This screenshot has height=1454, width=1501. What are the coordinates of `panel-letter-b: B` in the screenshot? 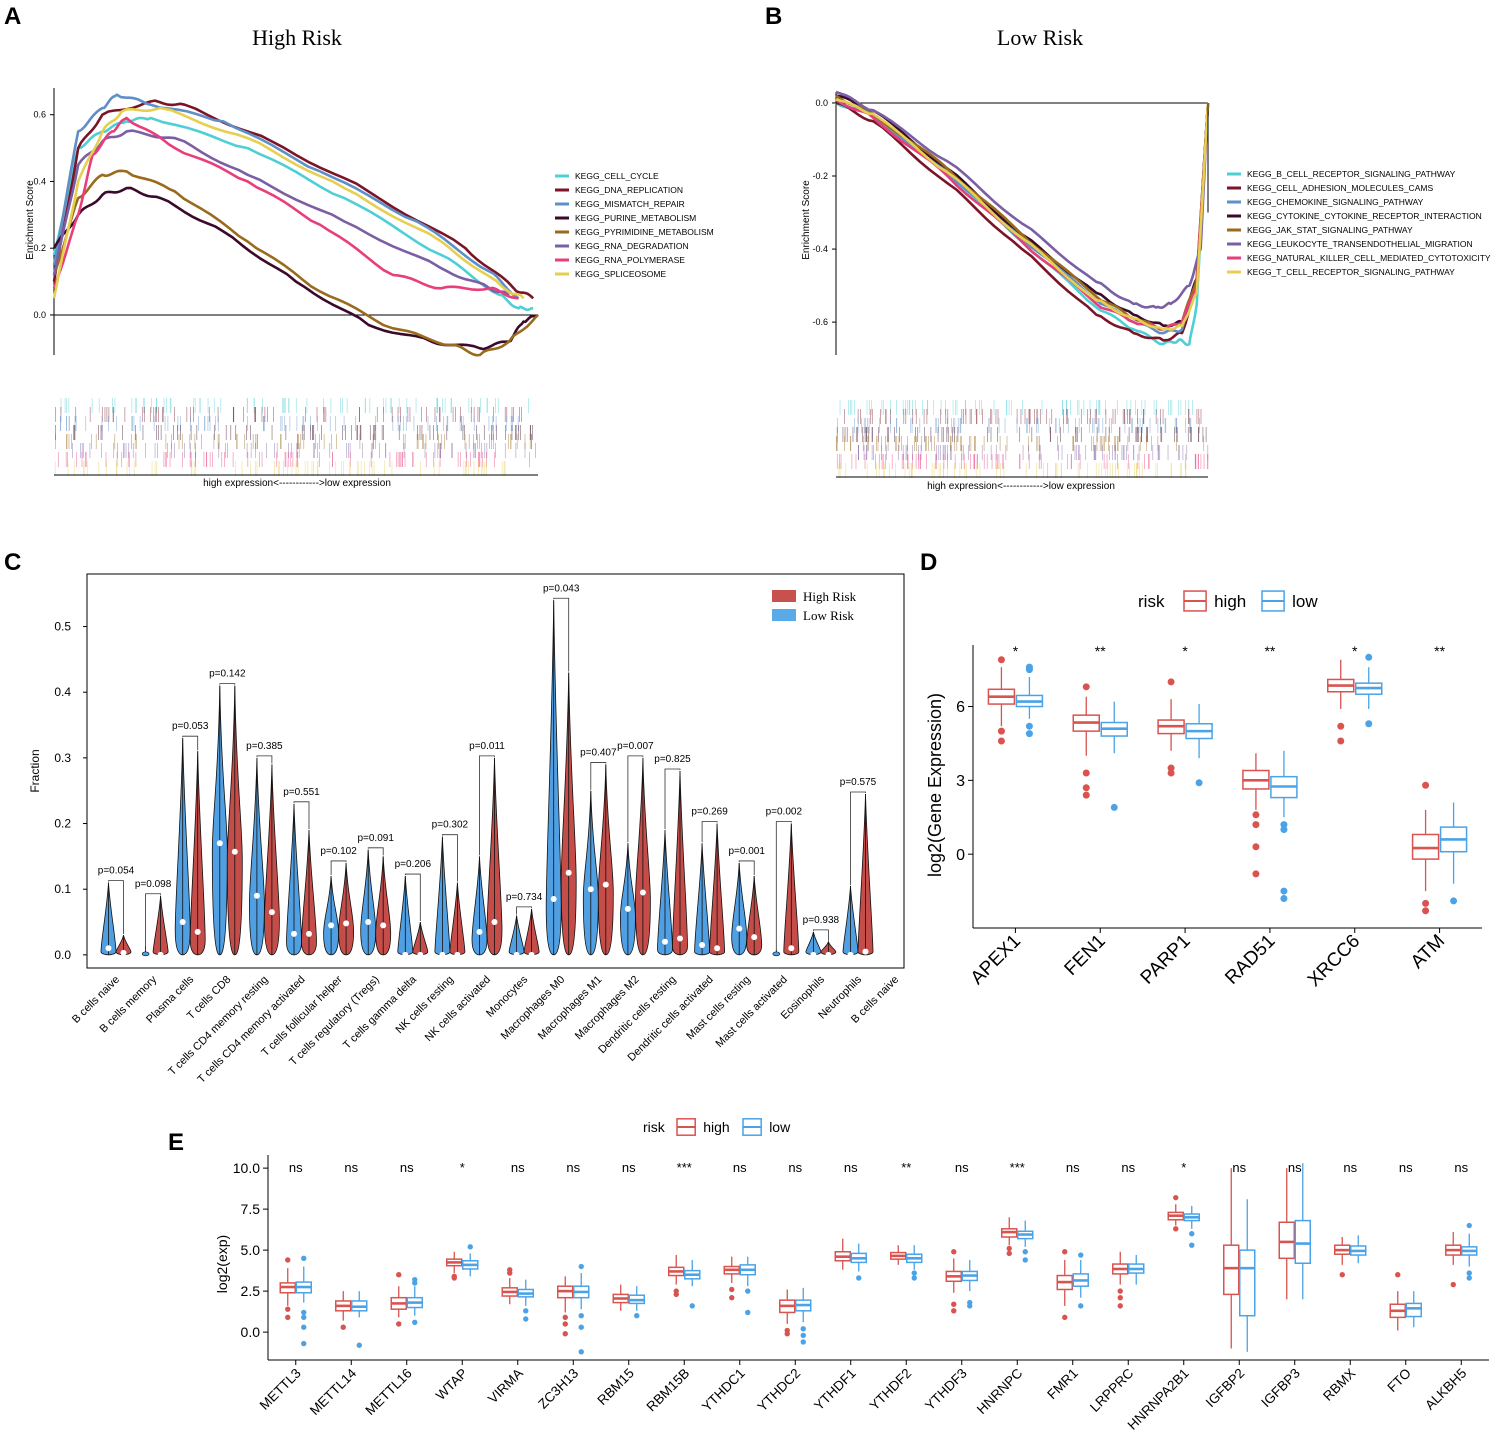 It's located at (773, 16).